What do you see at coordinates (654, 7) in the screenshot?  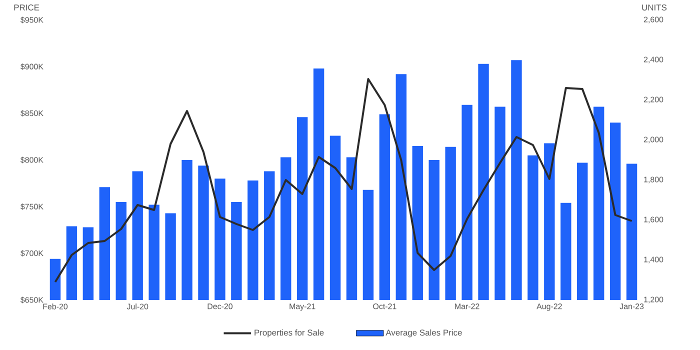 I see `y2-axis-title: UNITS` at bounding box center [654, 7].